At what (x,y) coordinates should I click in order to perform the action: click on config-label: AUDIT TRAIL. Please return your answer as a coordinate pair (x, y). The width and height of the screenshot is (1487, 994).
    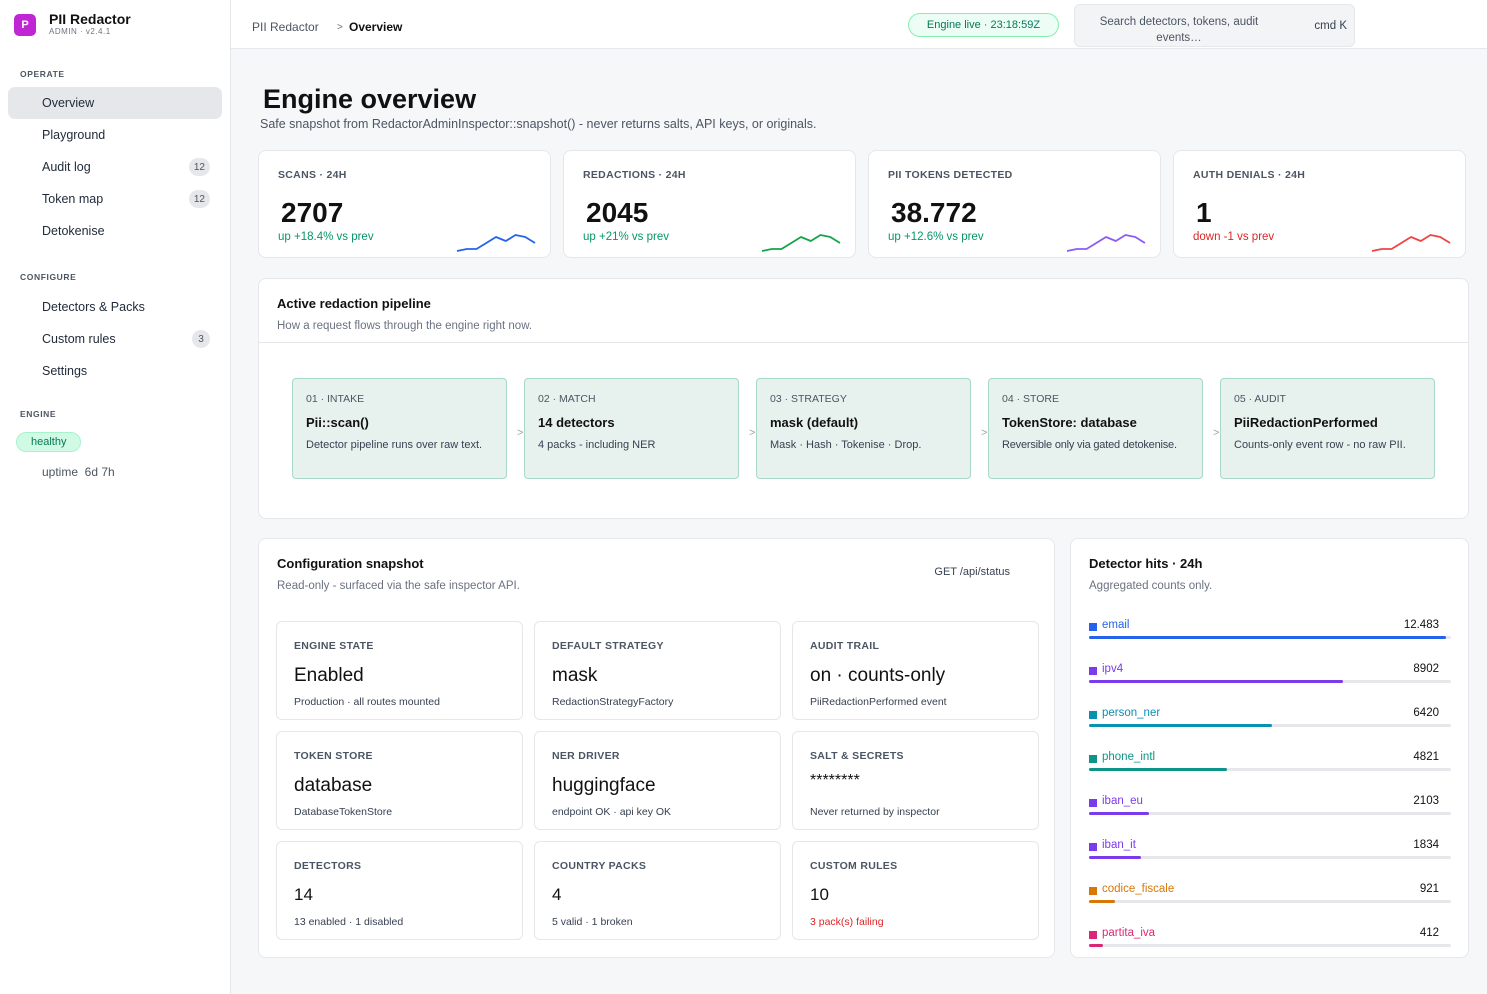
    Looking at the image, I should click on (845, 646).